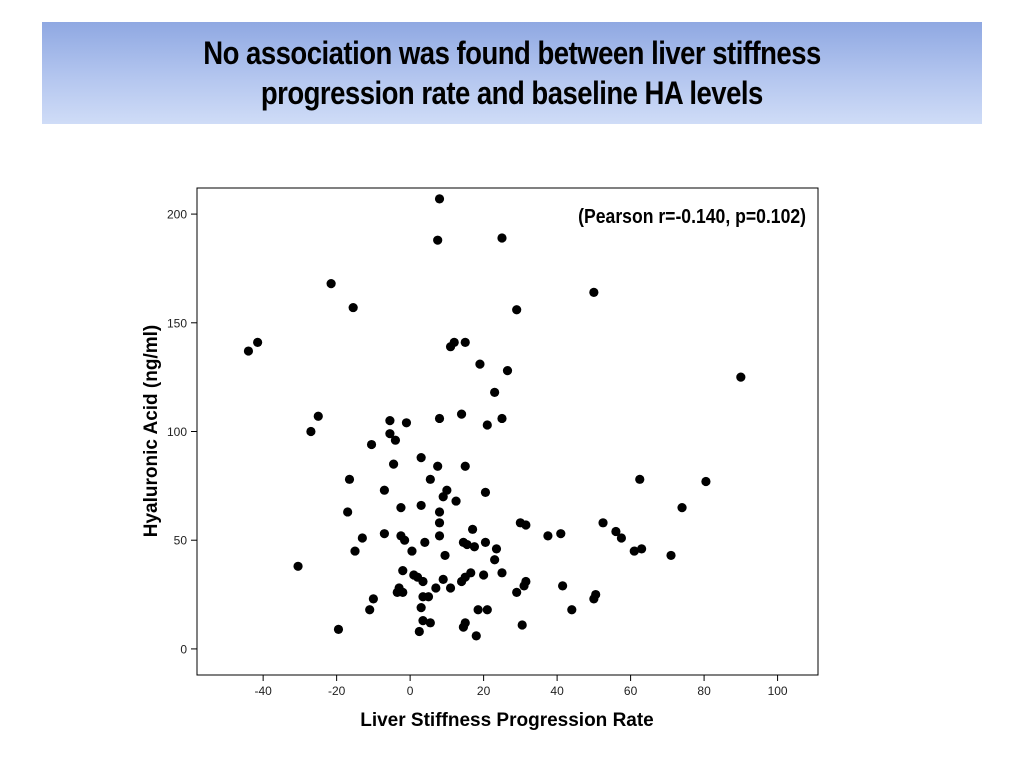 This screenshot has height=768, width=1024. Describe the element at coordinates (183, 649) in the screenshot. I see `y-tick-label: 0` at that location.